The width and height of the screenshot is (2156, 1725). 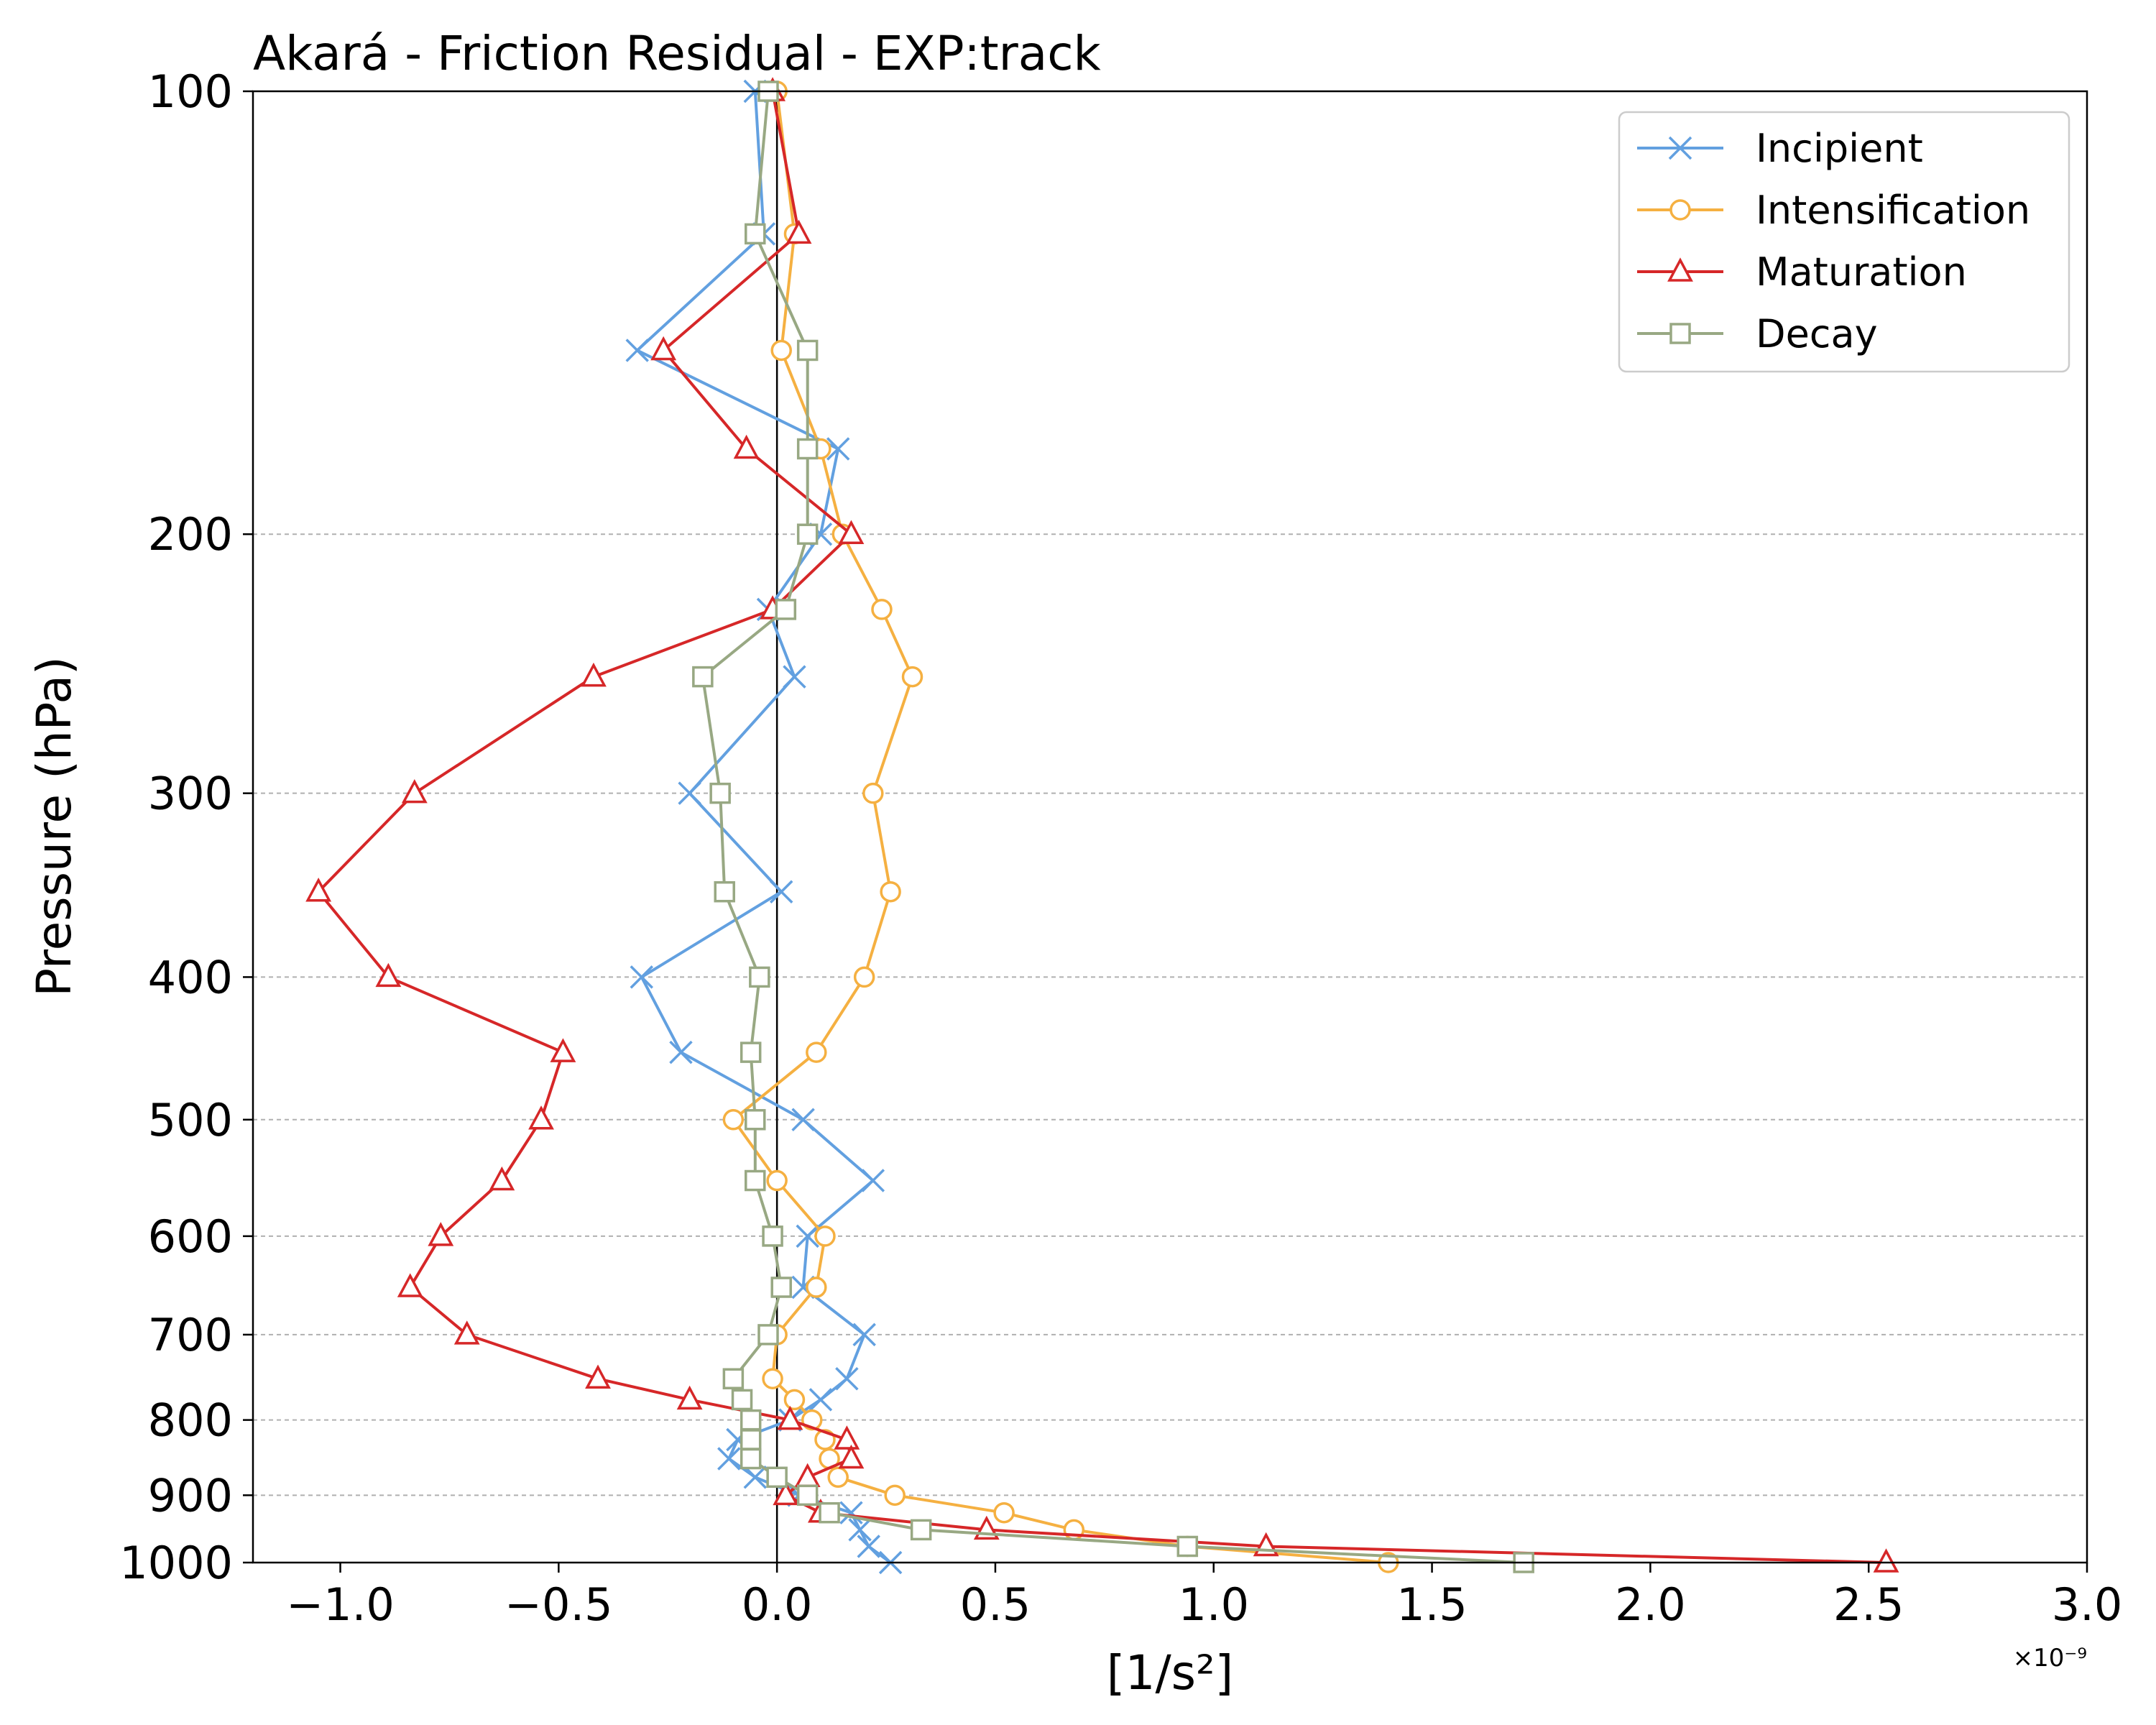 What do you see at coordinates (995, 1604) in the screenshot?
I see `x-tick-label: 0.5` at bounding box center [995, 1604].